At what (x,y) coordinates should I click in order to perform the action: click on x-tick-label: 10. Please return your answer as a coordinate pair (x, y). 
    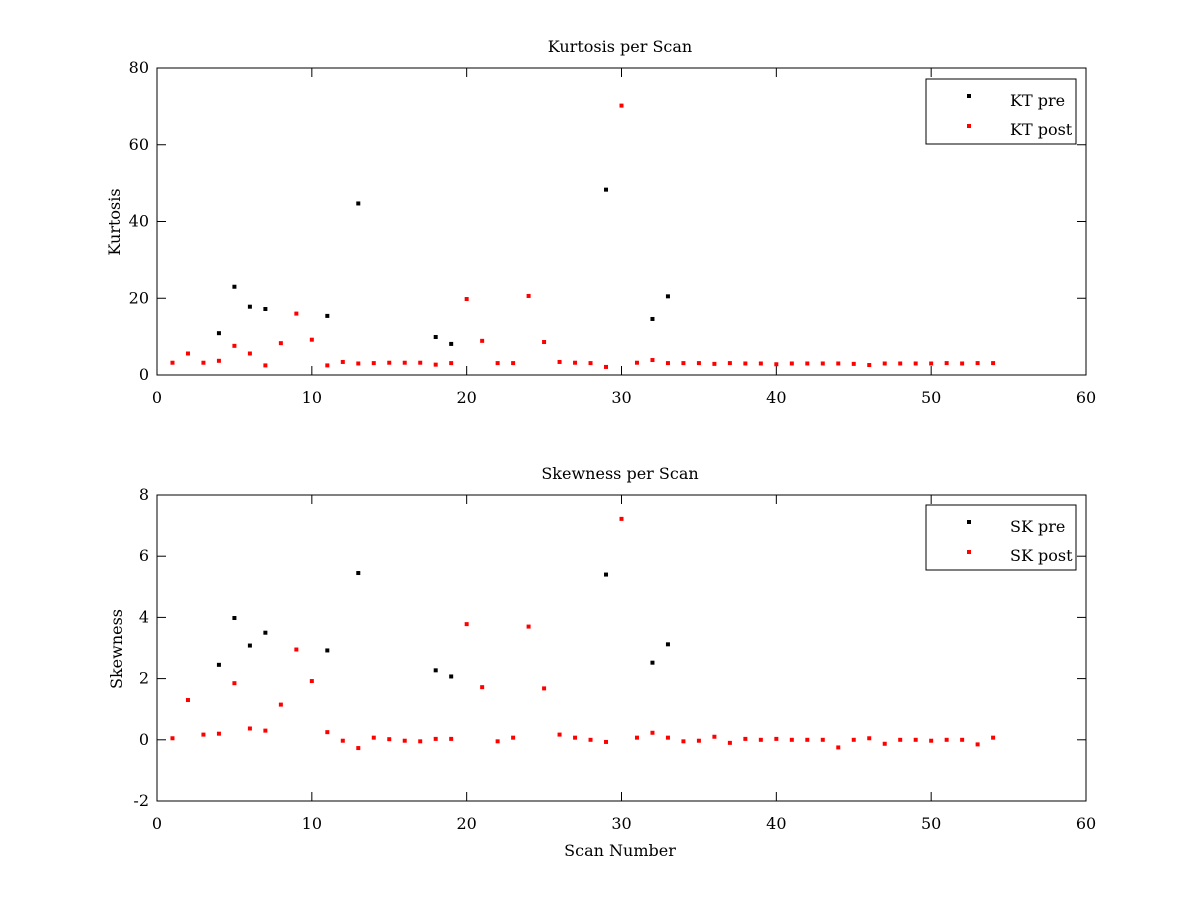
    Looking at the image, I should click on (312, 823).